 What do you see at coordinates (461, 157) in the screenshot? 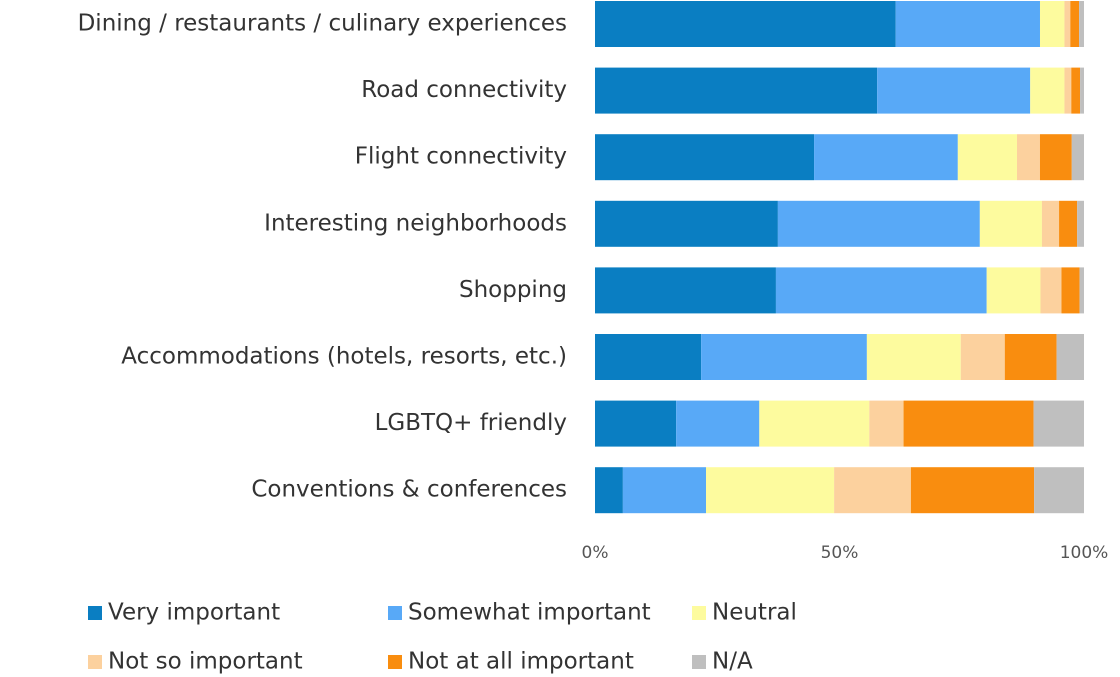
I see `category-label: Flight connectivity` at bounding box center [461, 157].